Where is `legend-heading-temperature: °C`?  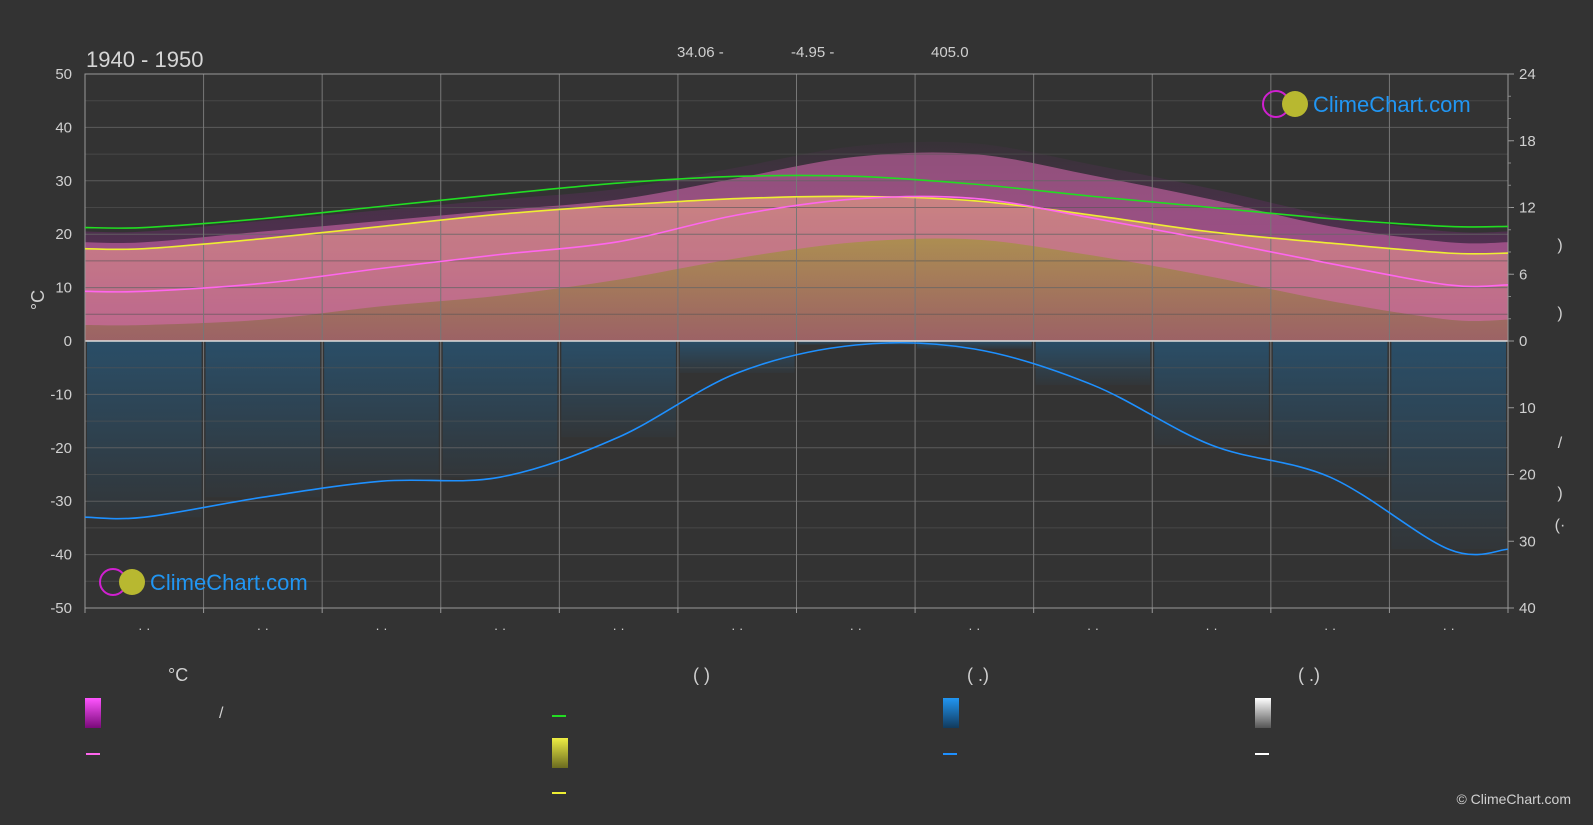 legend-heading-temperature: °C is located at coordinates (178, 675).